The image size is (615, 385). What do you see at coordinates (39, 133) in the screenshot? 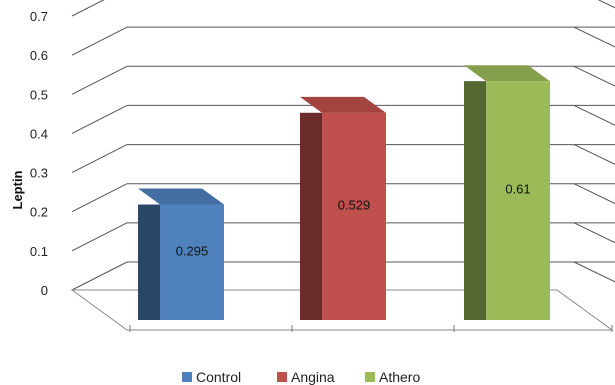
I see `y-tick-label: 0.4` at bounding box center [39, 133].